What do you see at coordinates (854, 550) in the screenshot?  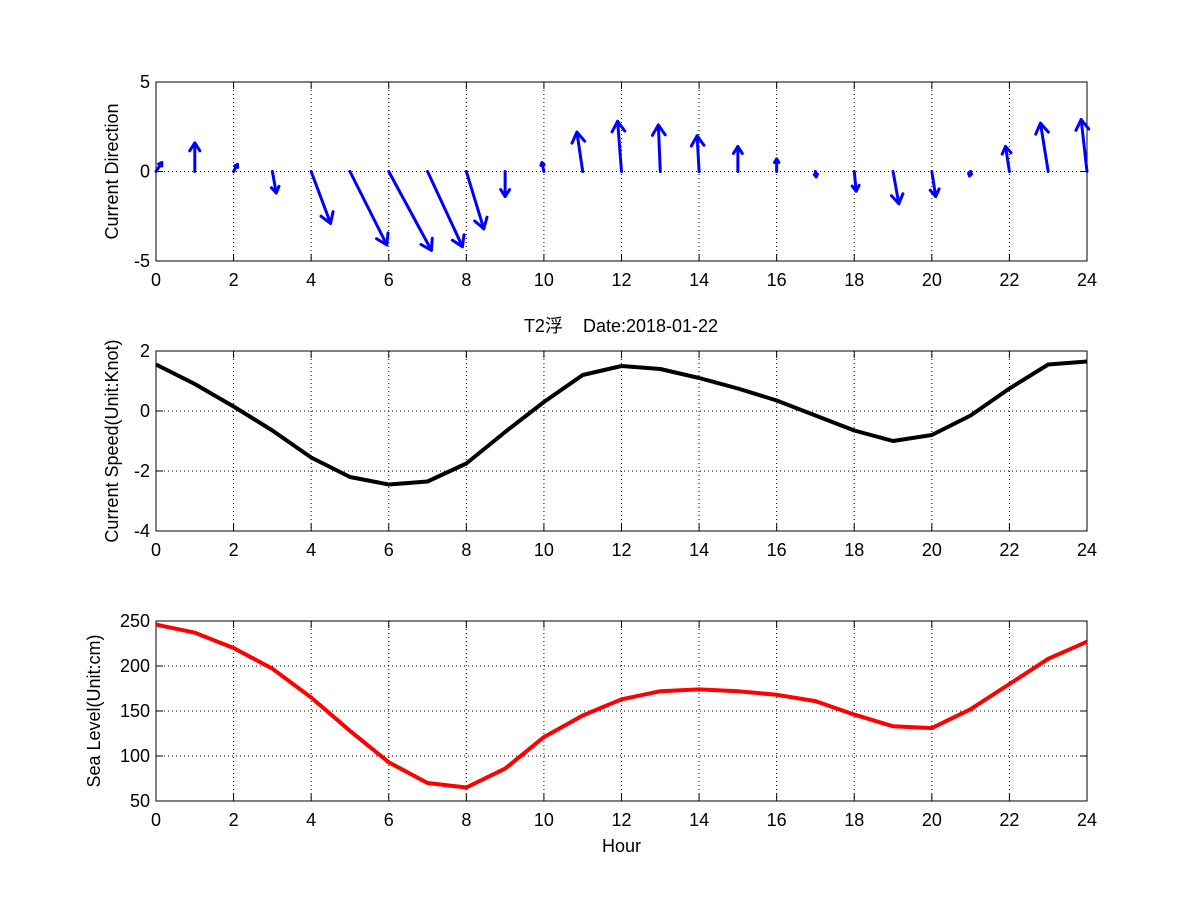 I see `panel-2-xtick-label: 18` at bounding box center [854, 550].